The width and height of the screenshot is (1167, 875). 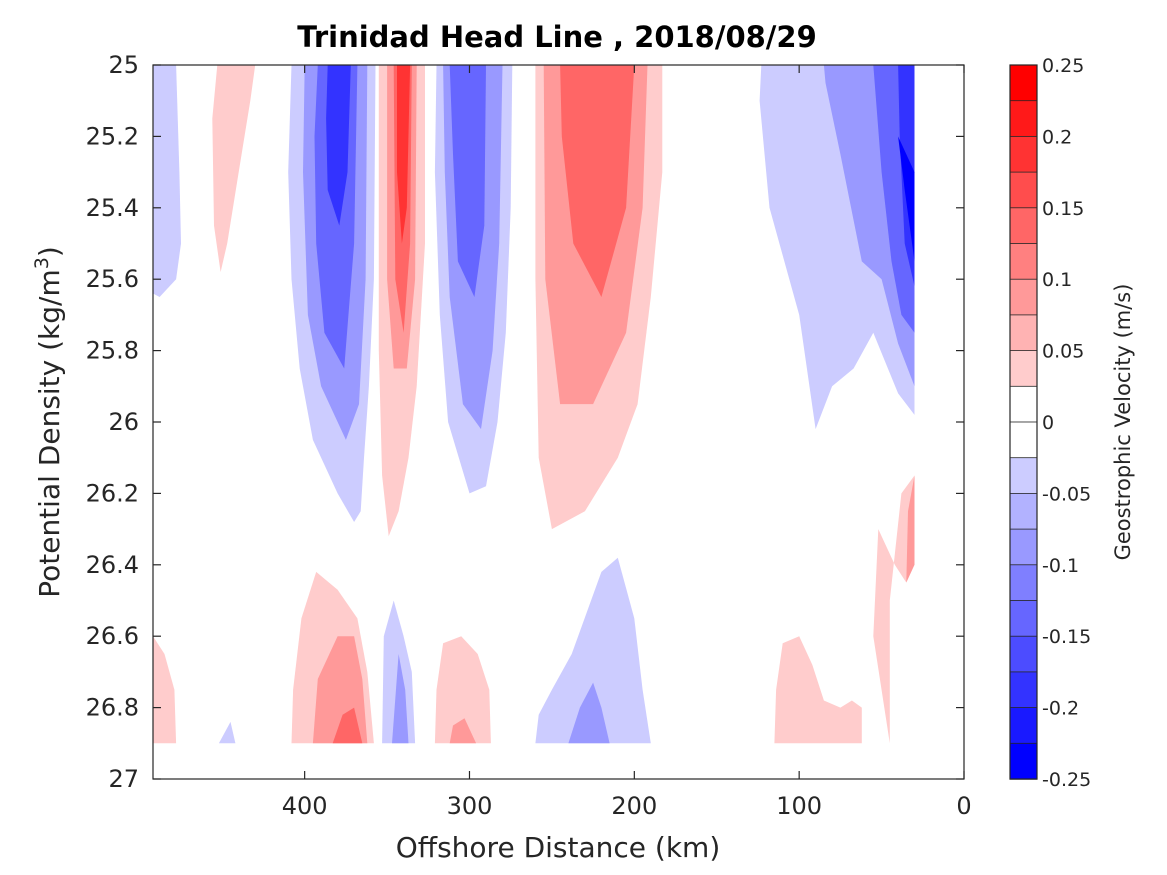 What do you see at coordinates (48, 422) in the screenshot?
I see `y-axis-title: Potential Density (kg/m3)` at bounding box center [48, 422].